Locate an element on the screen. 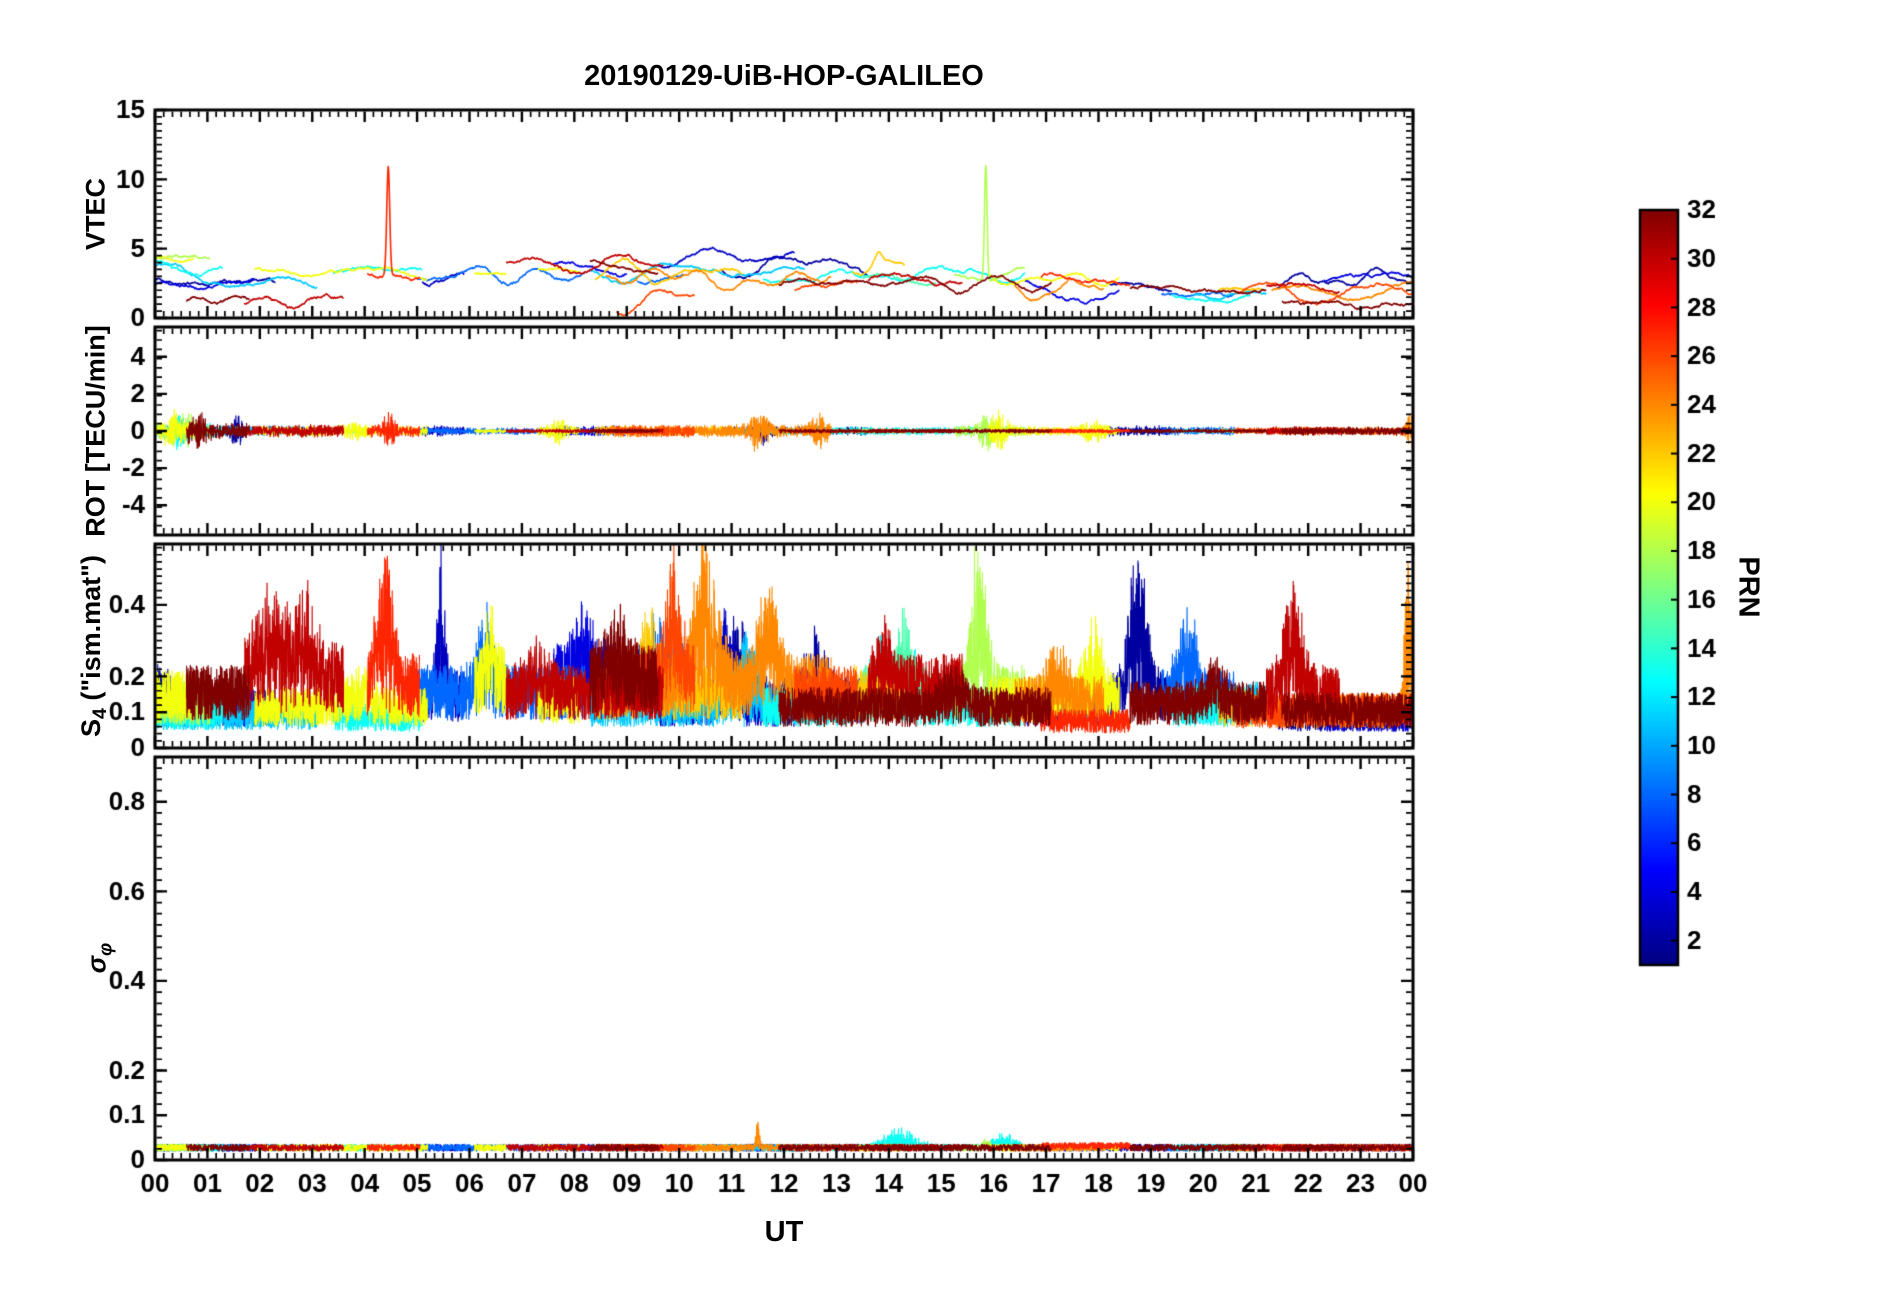  chart-title: 20190129-UiB-HOP-GALILEO is located at coordinates (784, 76).